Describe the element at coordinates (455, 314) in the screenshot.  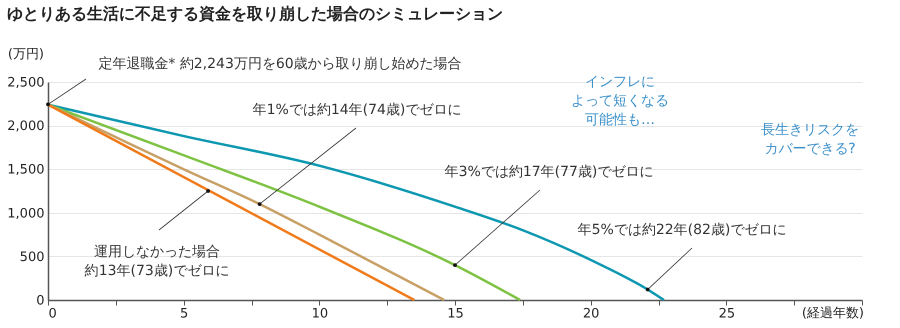
I see `x-tick-label: 15` at that location.